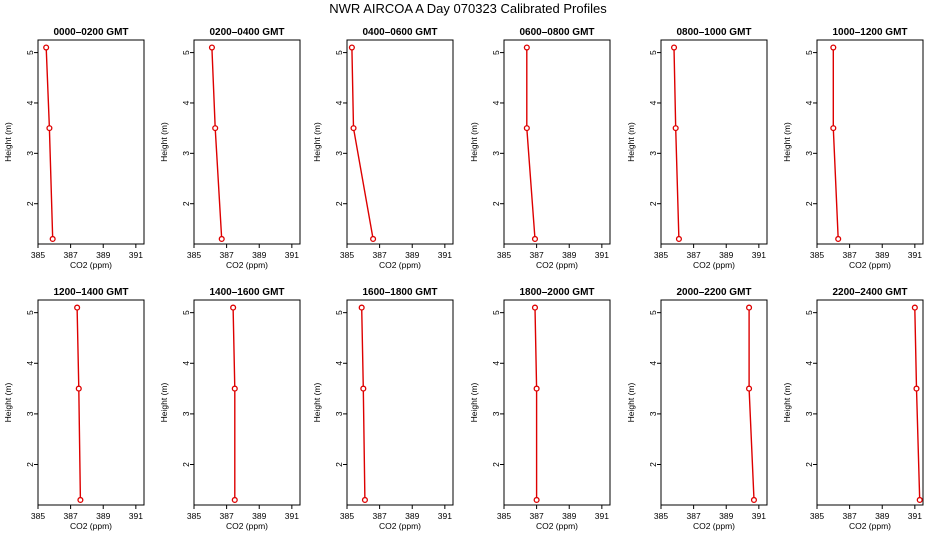  Describe the element at coordinates (246, 292) in the screenshot. I see `panel-title: 1400–1600 GMT` at that location.